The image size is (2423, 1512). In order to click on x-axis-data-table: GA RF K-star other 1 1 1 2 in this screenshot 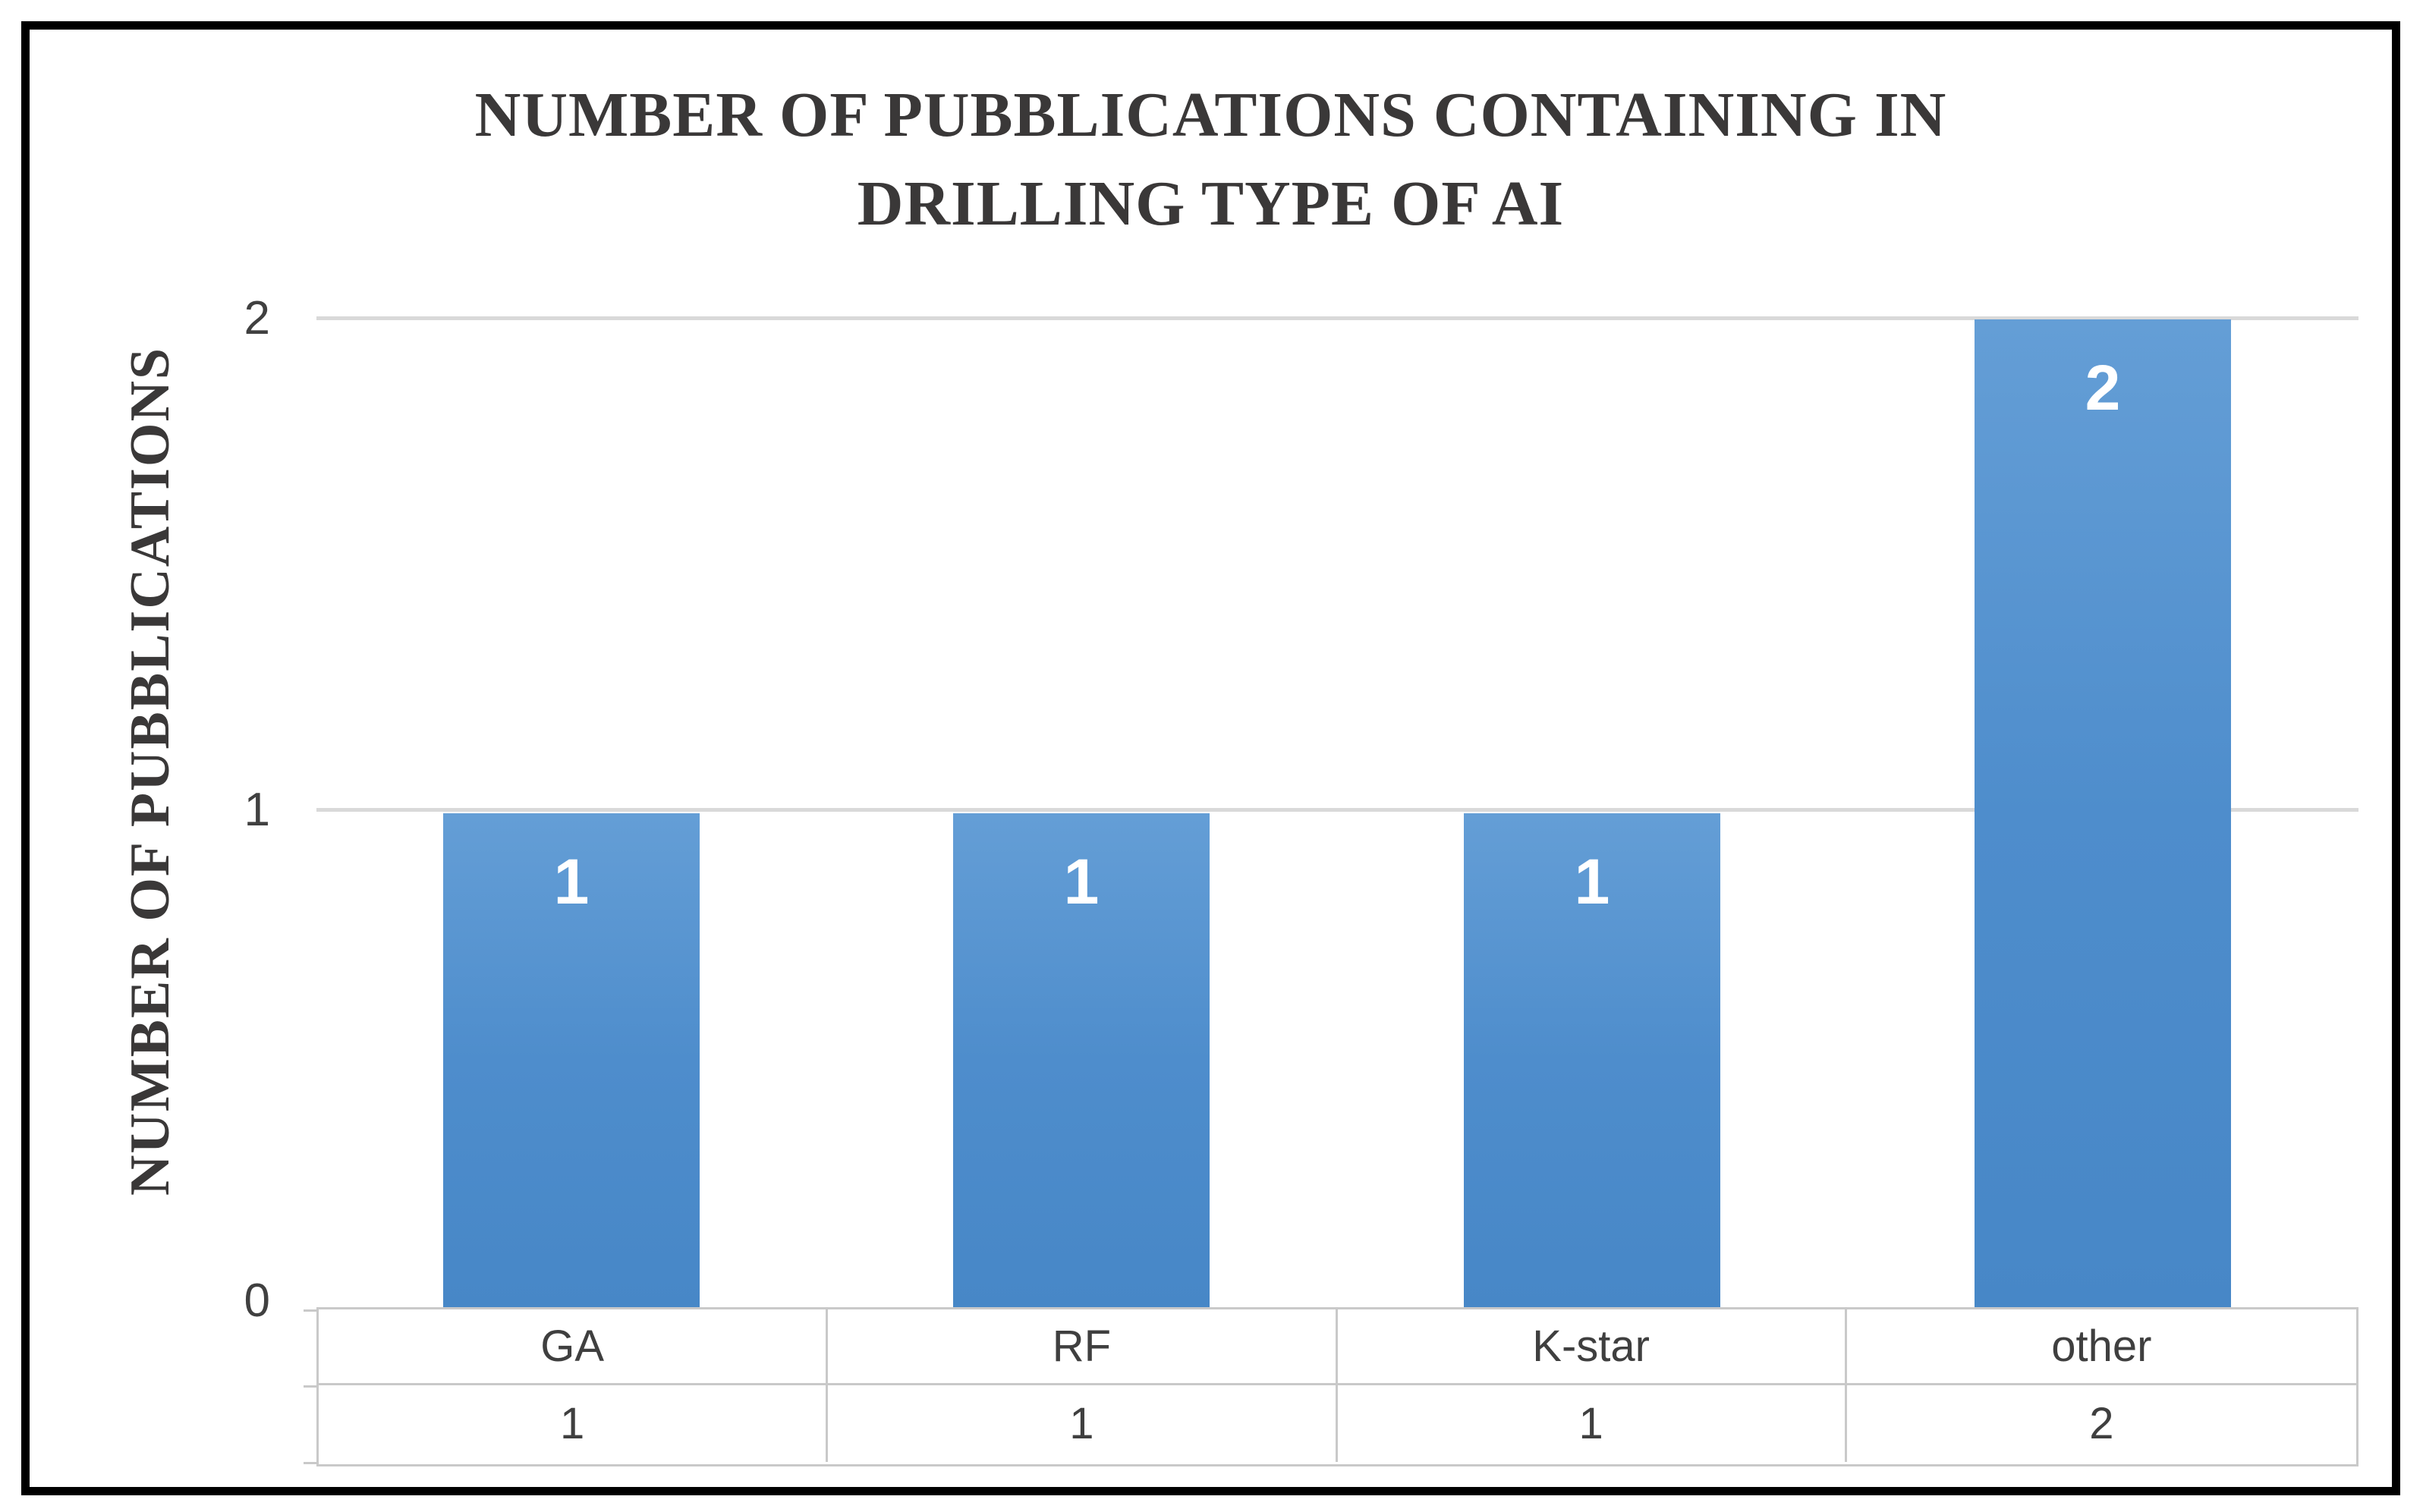, I will do `click(1331, 1386)`.